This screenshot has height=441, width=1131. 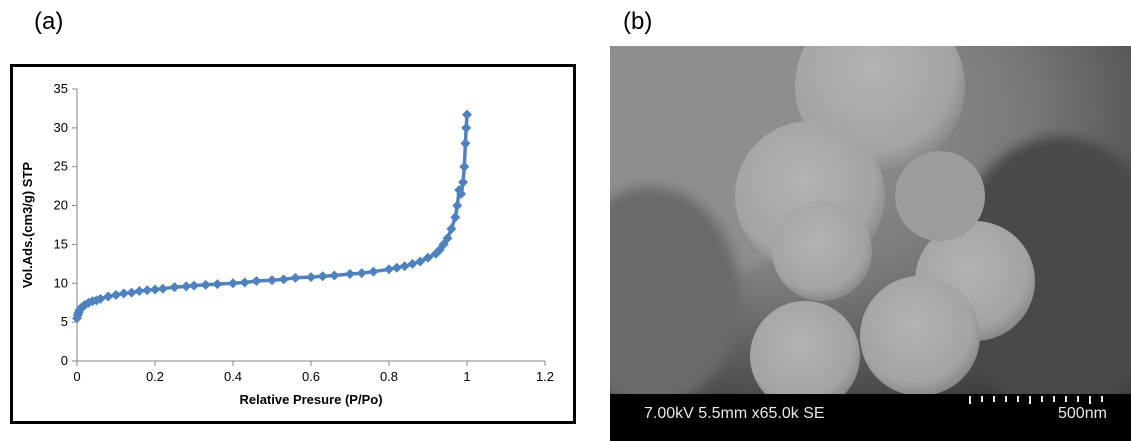 I want to click on panel-label-a: (a), so click(x=49, y=21).